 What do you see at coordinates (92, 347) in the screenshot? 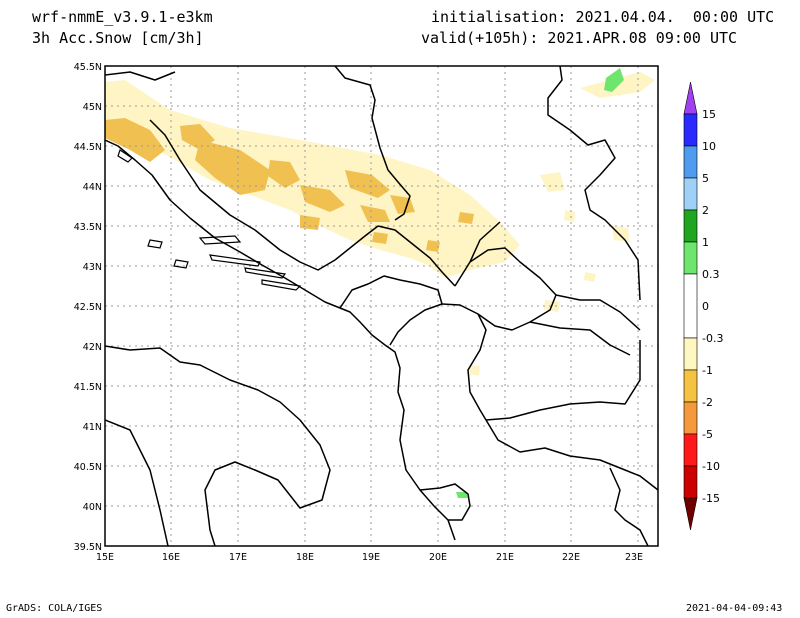
I see `lat-label: 42N` at bounding box center [92, 347].